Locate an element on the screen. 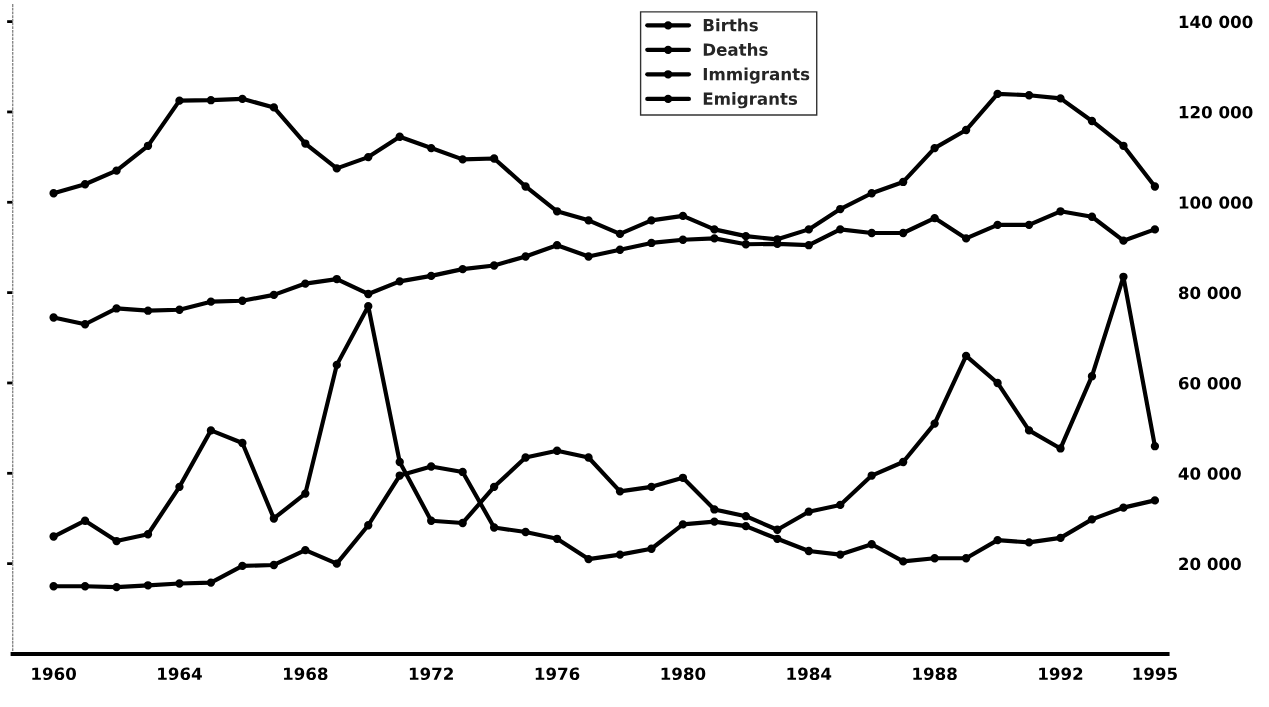 The height and width of the screenshot is (707, 1269). x-tick-label: 1964 is located at coordinates (180, 674).